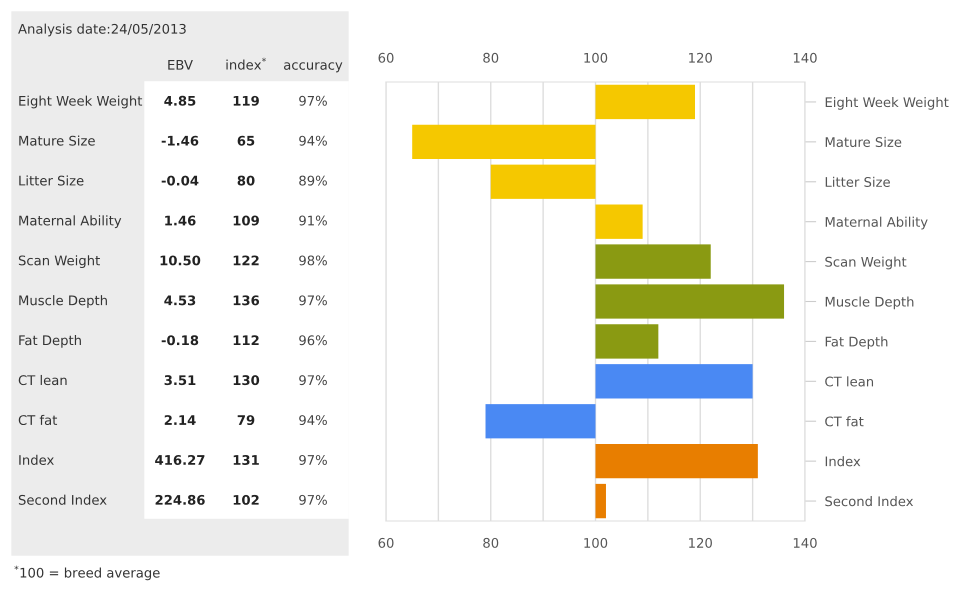 The image size is (953, 589). Describe the element at coordinates (246, 340) in the screenshot. I see `text: 112` at that location.